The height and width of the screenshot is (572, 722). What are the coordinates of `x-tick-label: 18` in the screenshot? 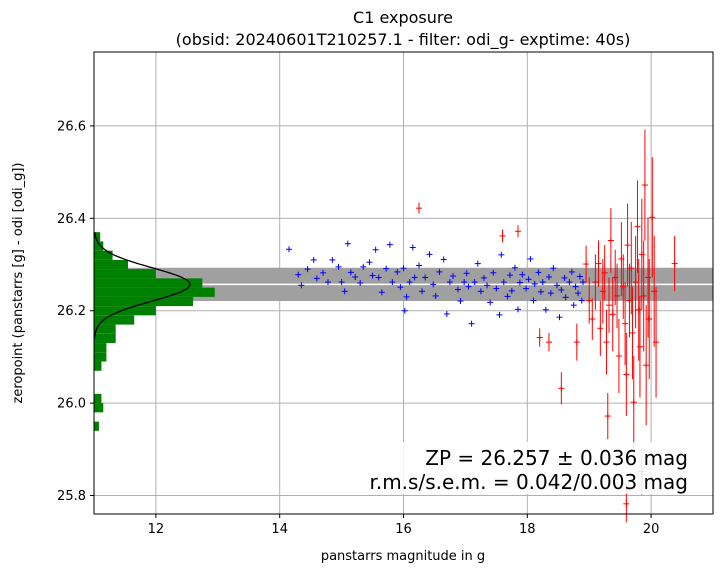 It's located at (527, 529).